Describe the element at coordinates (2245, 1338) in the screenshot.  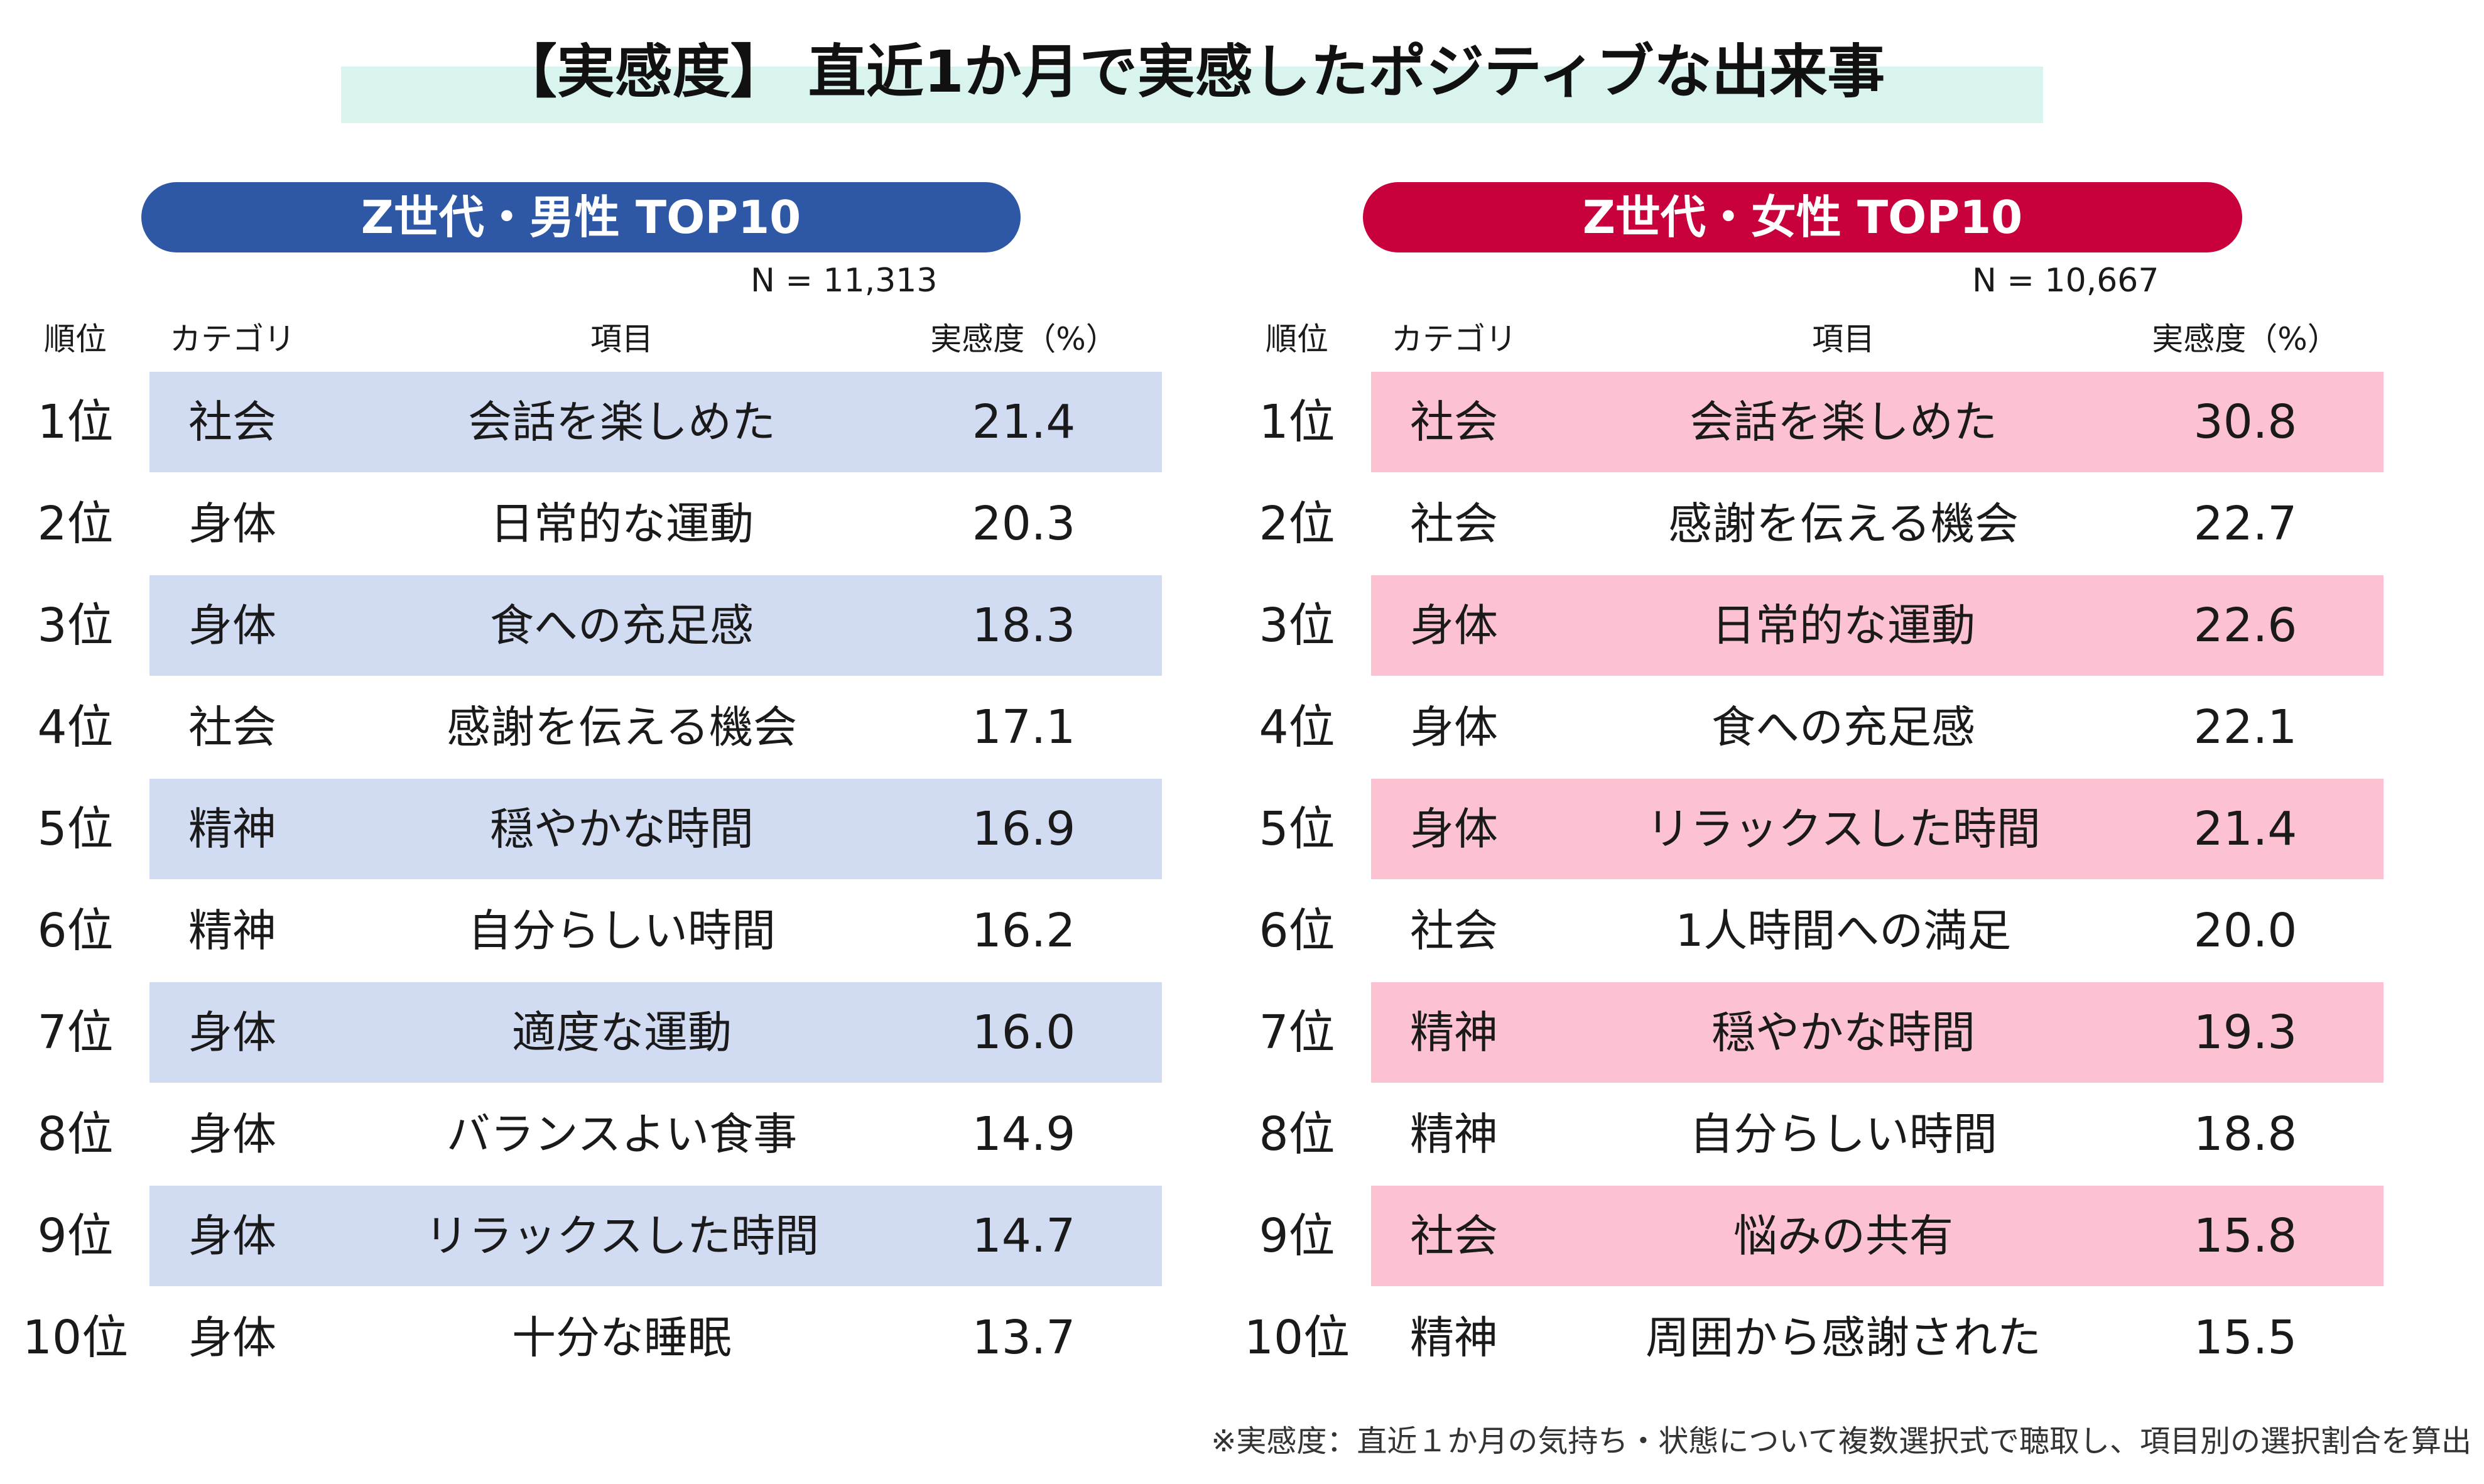
I see `value-cell: 15.5` at that location.